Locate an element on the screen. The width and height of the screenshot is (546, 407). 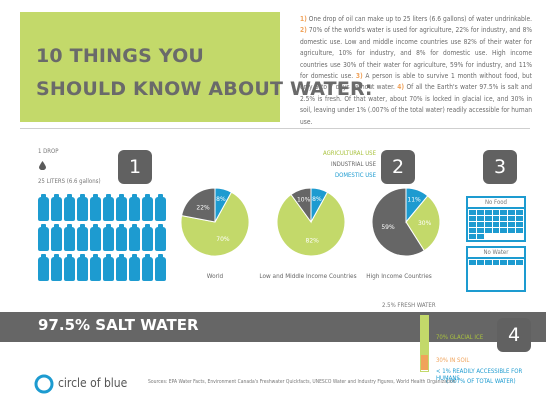
pie-slice-label: 10% is located at coordinates (304, 199).